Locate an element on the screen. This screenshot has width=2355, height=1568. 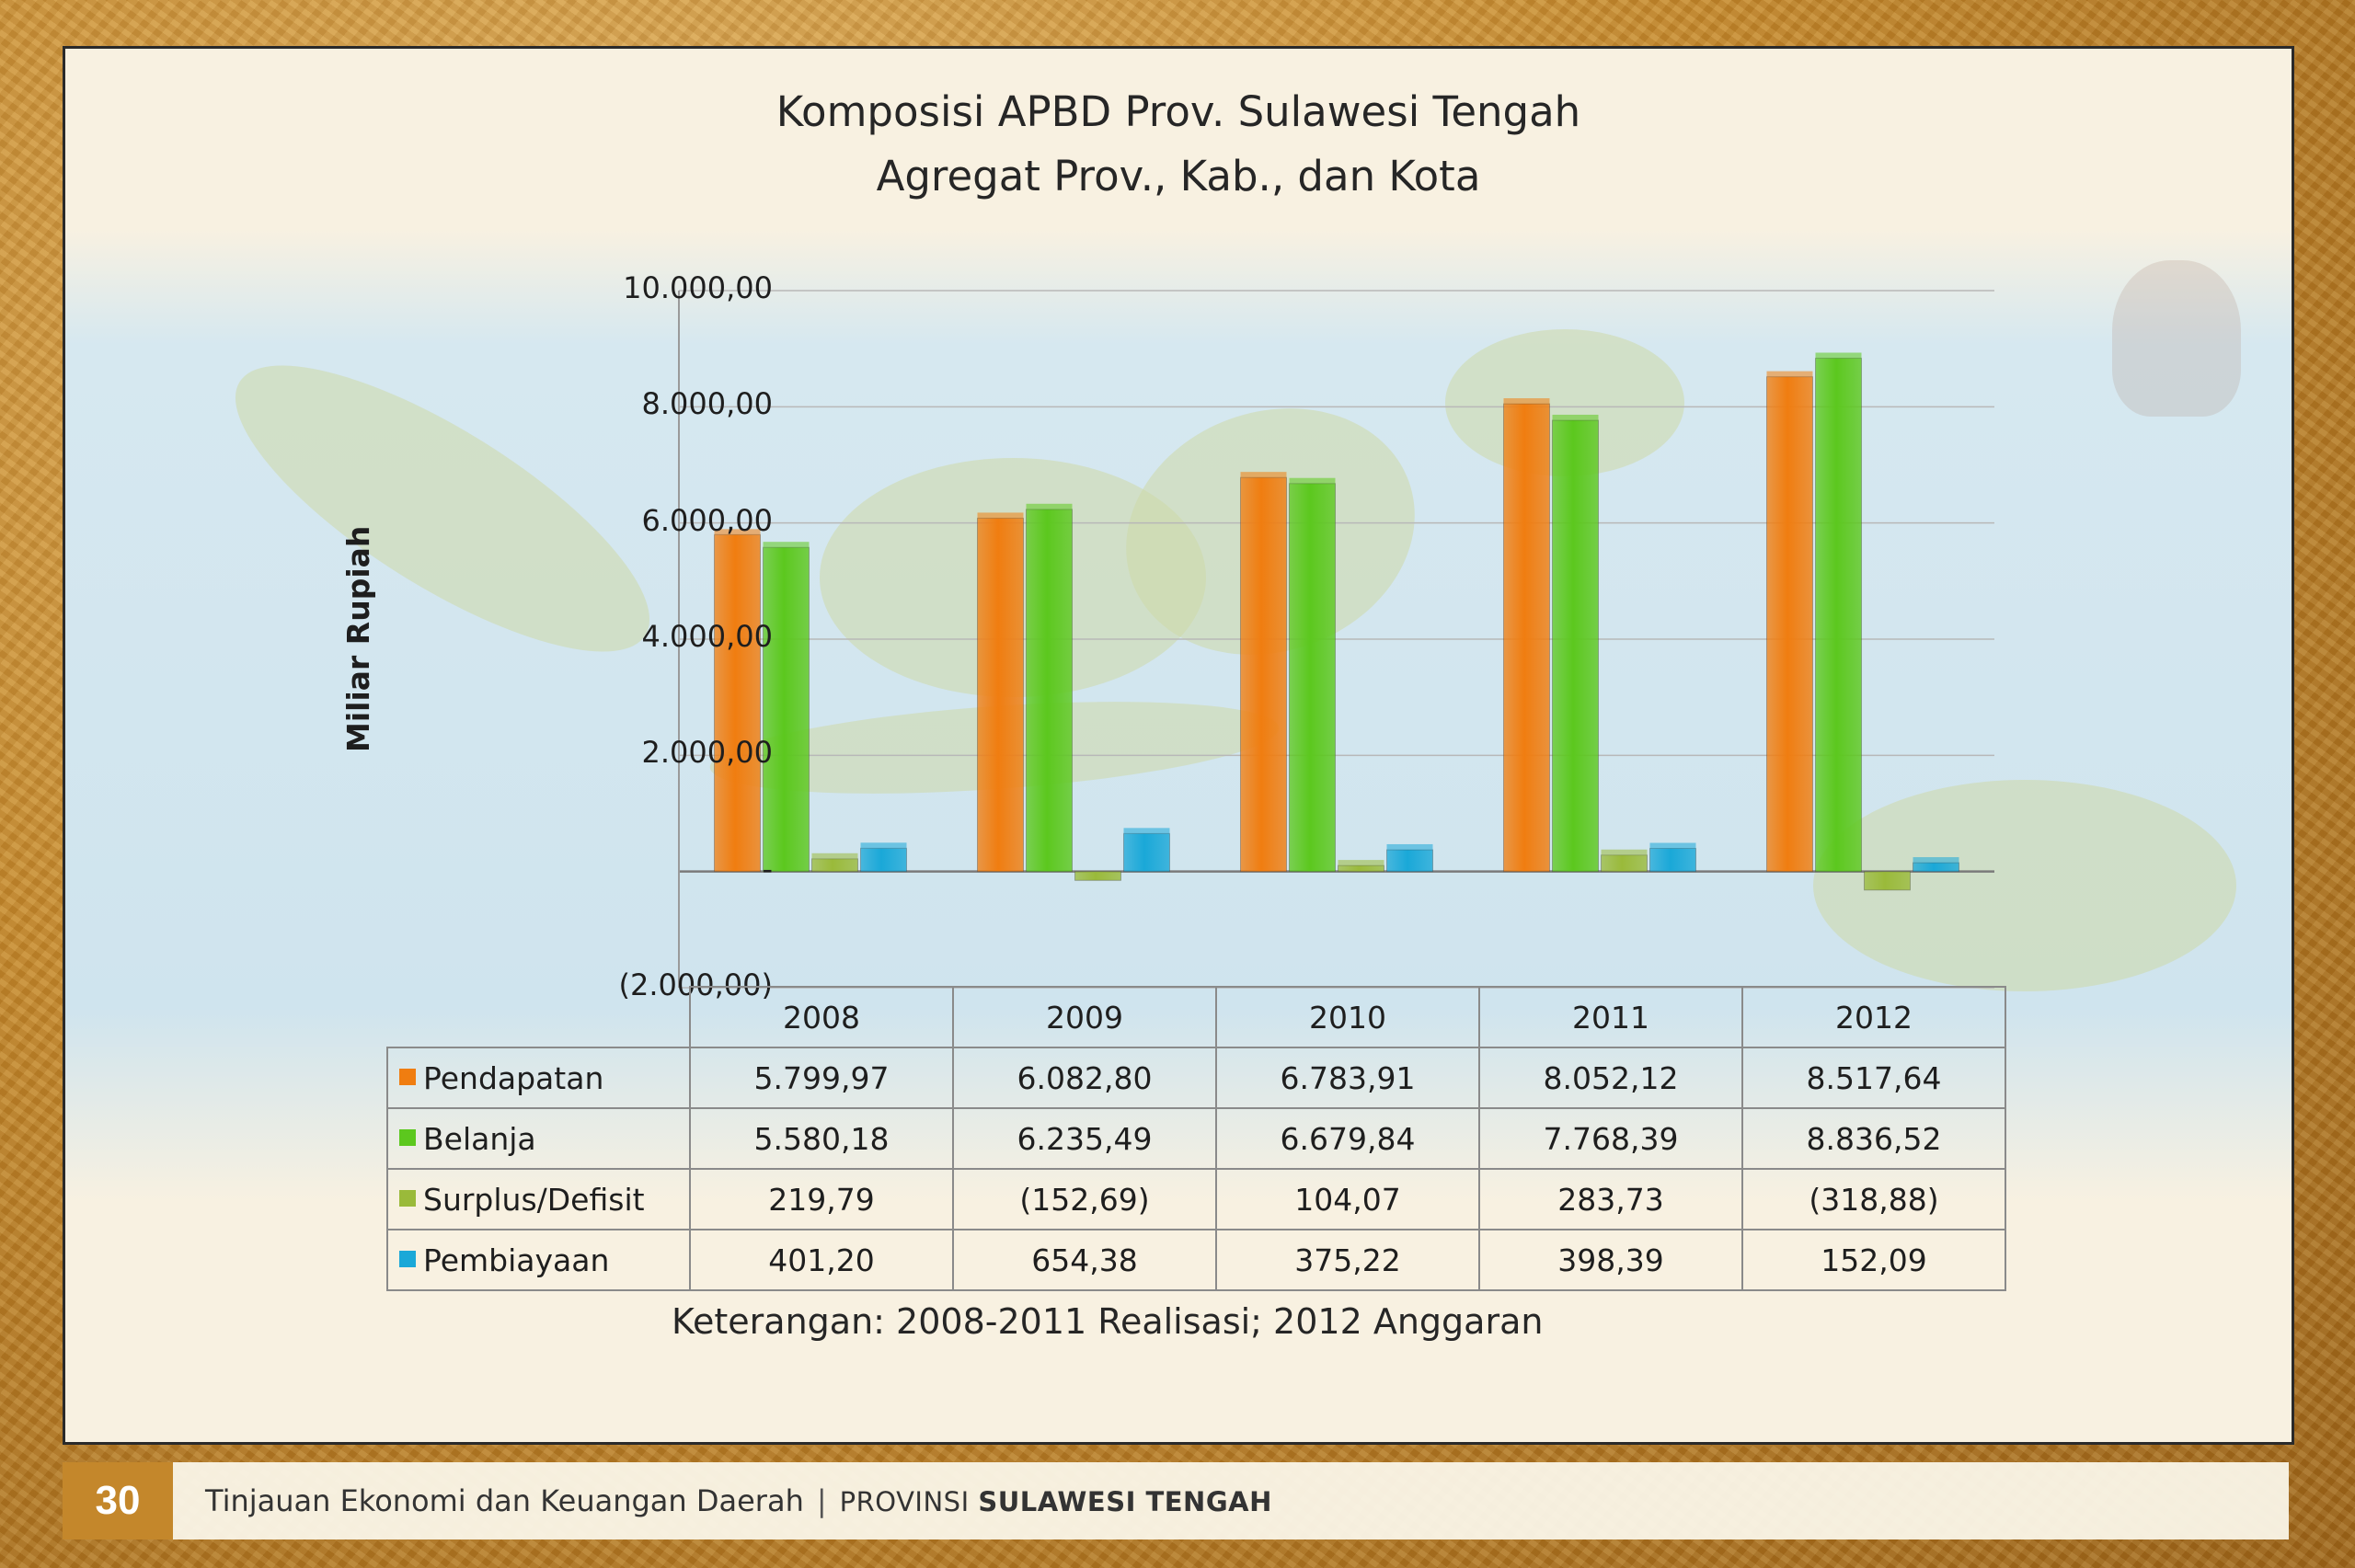
bar-belanja-2011 is located at coordinates (1575, 646).